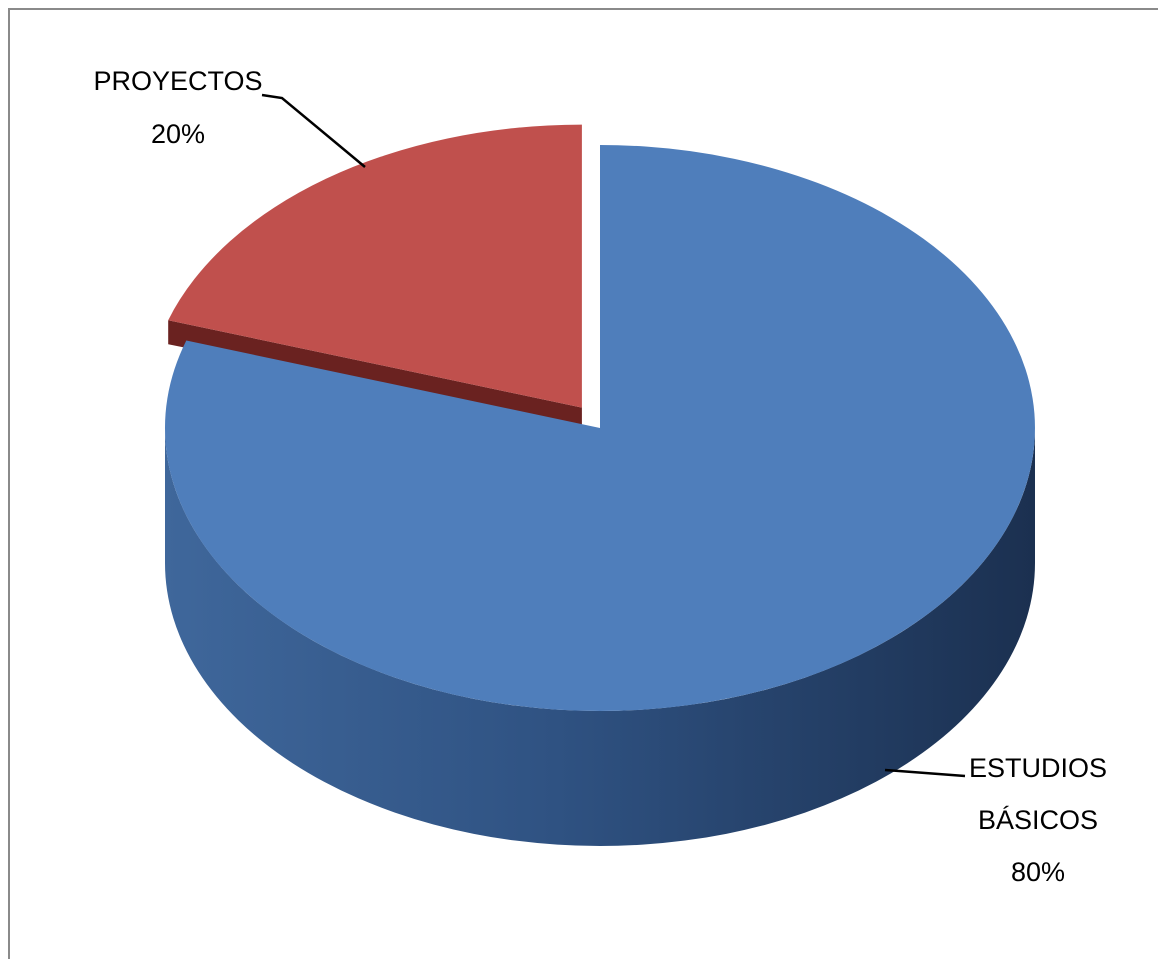 Image resolution: width=1160 pixels, height=961 pixels. Describe the element at coordinates (925, 773) in the screenshot. I see `leader-line-estudios` at that location.